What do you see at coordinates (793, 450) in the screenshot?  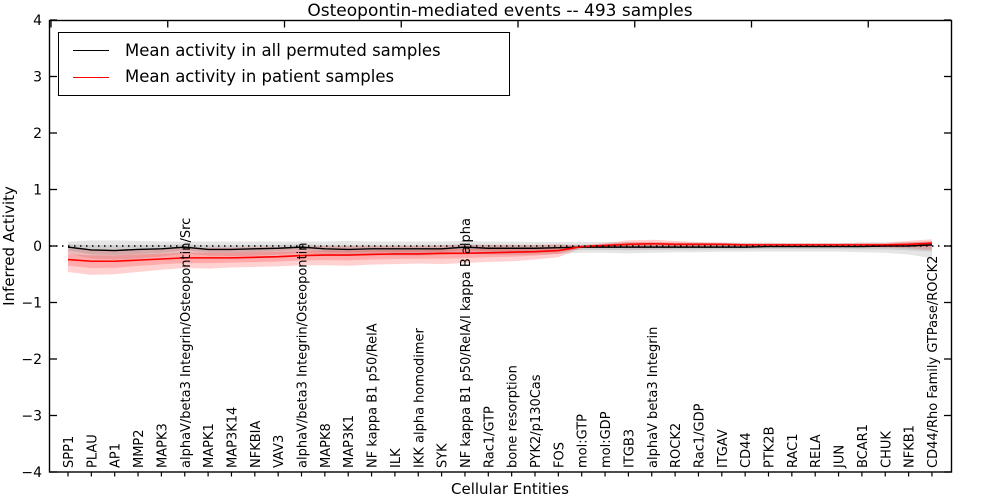 I see `x-tick-label: RAC1` at bounding box center [793, 450].